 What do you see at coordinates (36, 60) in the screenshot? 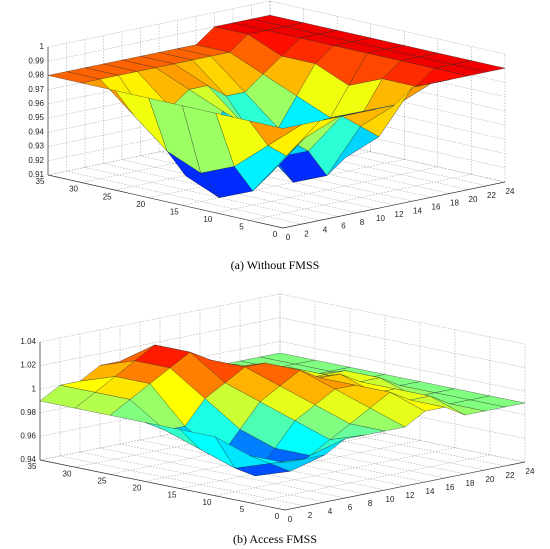
I see `z-tick-label: 0.99` at bounding box center [36, 60].